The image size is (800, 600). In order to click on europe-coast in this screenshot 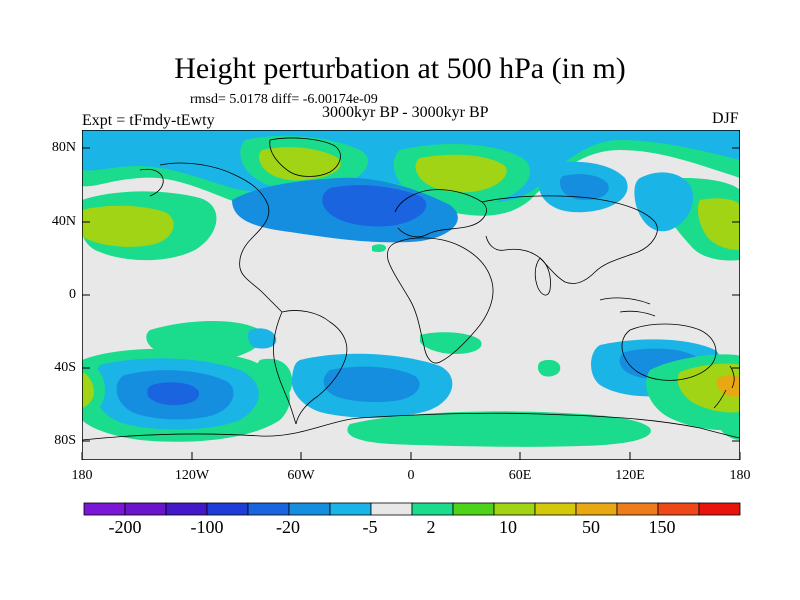, I will do `click(440, 213)`.